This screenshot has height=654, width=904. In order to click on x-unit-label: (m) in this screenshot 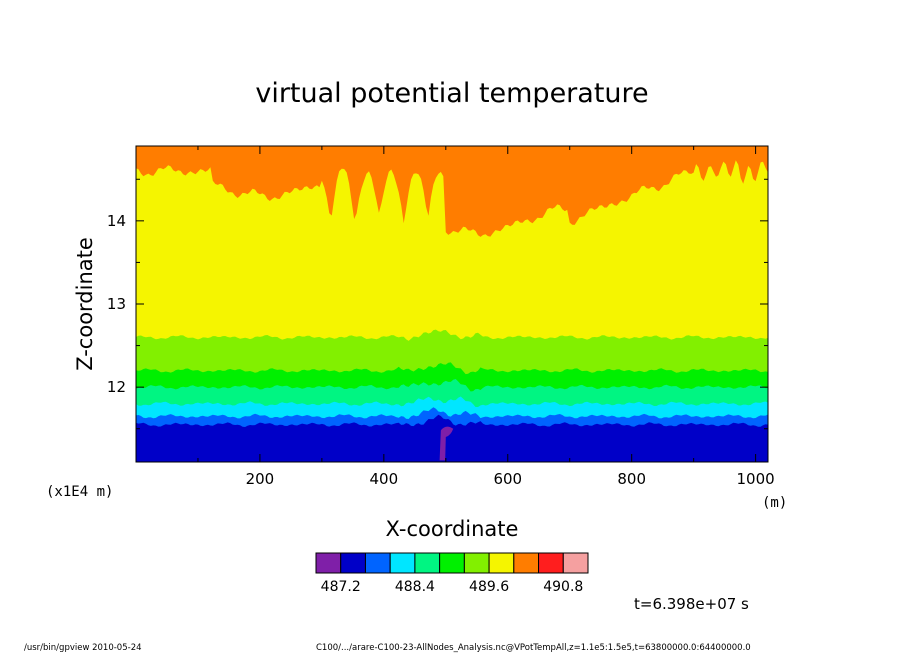, I will do `click(774, 503)`.